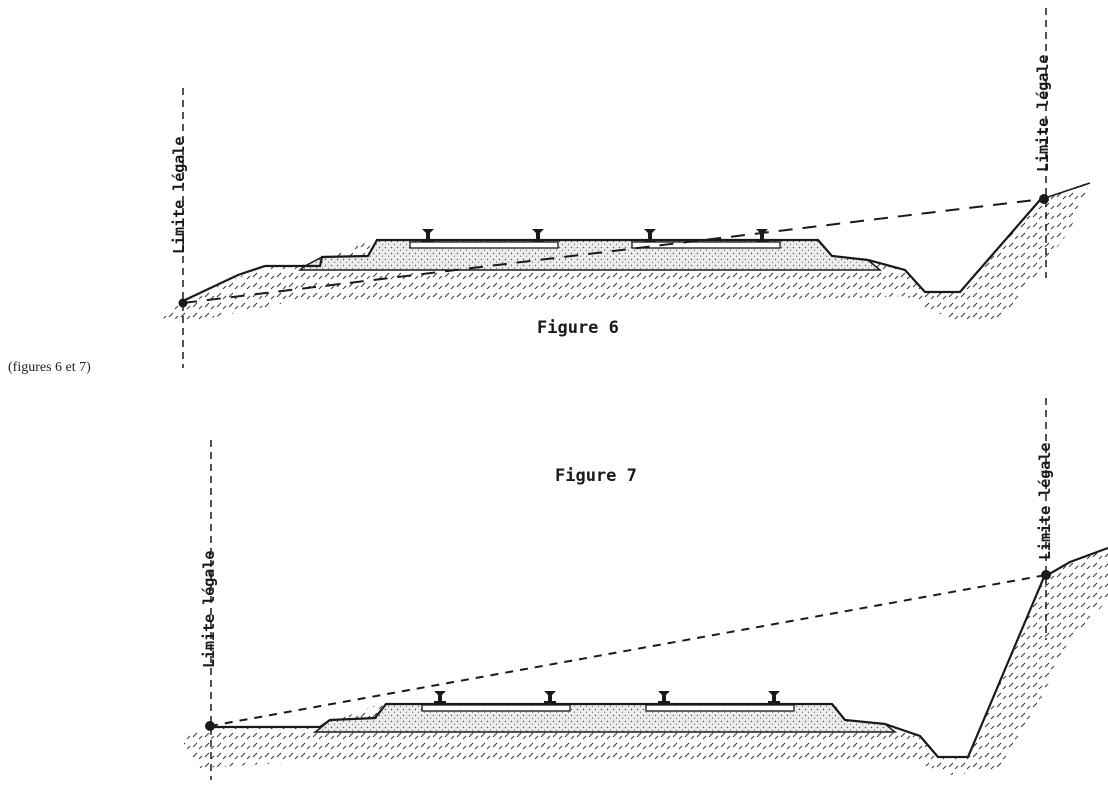 The width and height of the screenshot is (1108, 787). I want to click on figure-6-left-limit-label: Limite légale, so click(179, 195).